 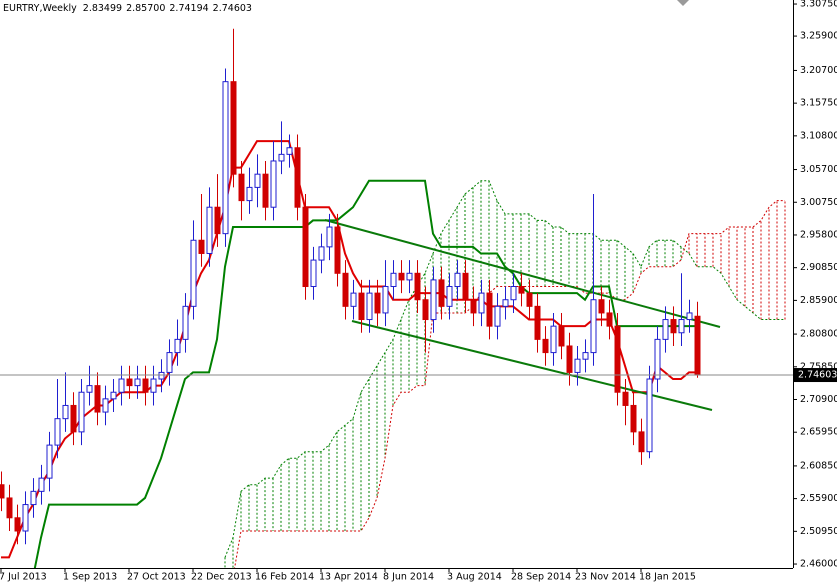 I want to click on y-tick-label: 3.20700, so click(x=818, y=70).